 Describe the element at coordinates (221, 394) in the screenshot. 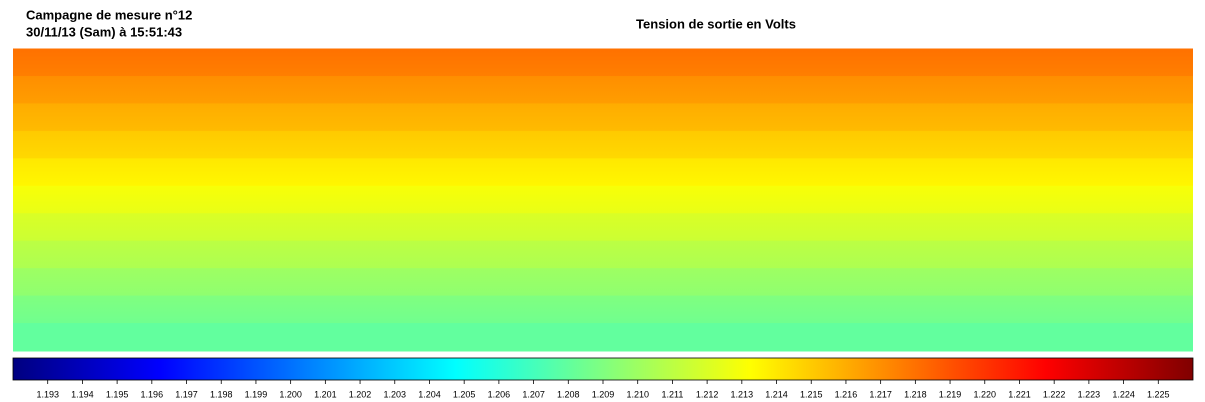

I see `colorbar-tick-label: 1.198` at that location.